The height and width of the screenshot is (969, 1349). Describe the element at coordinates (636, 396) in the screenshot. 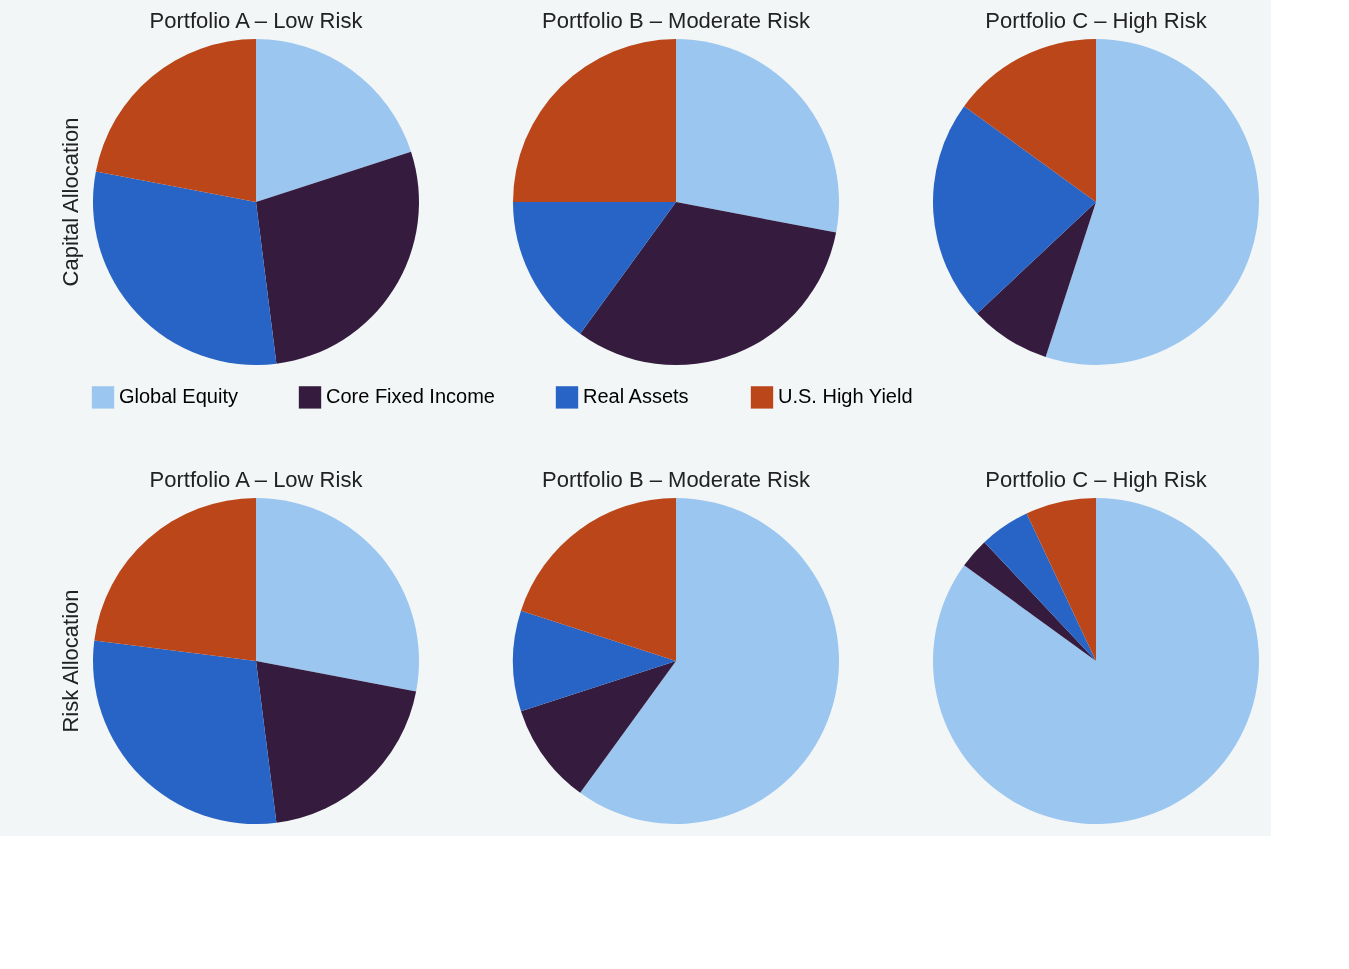

I see `legend-label: Real Assets` at that location.